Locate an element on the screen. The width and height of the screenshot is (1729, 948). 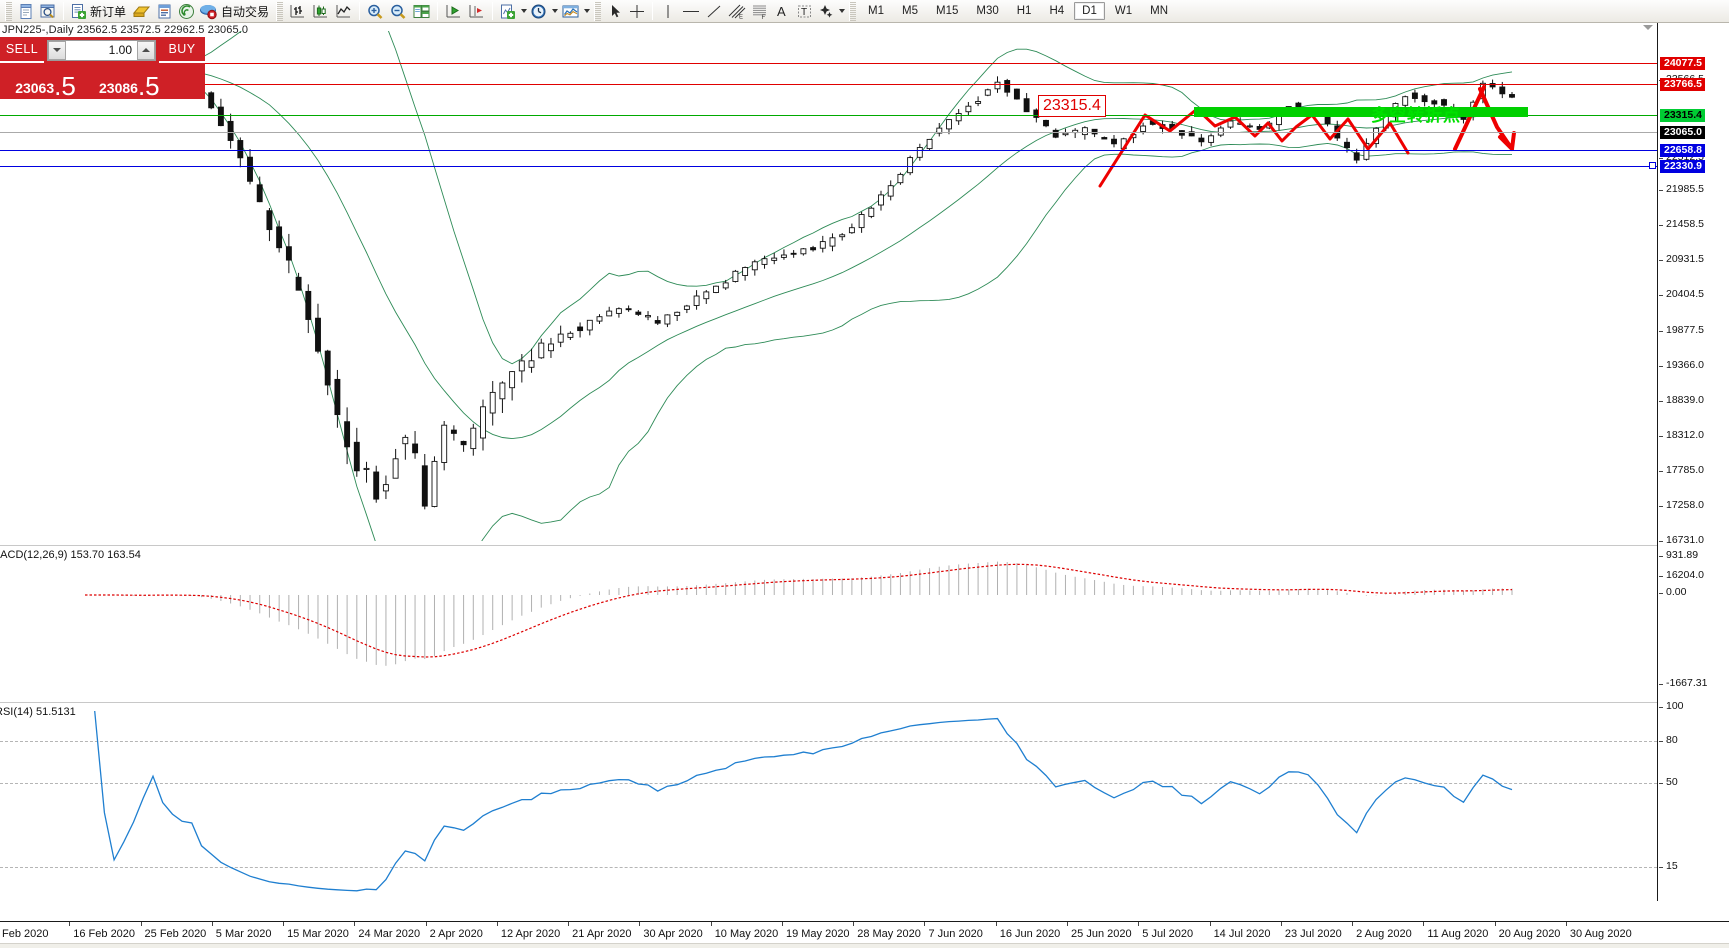
text-label-icon: T is located at coordinates (804, 11).